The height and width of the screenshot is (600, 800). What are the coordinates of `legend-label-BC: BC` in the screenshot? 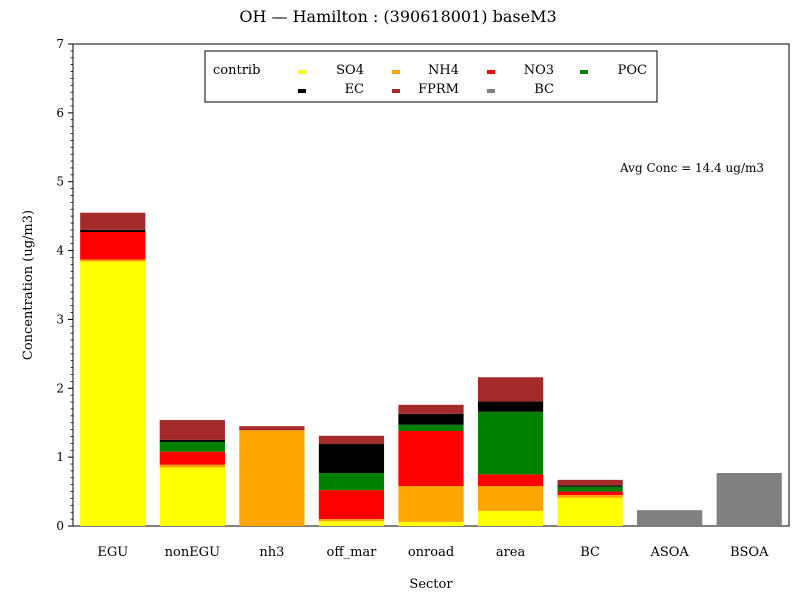 It's located at (544, 89).